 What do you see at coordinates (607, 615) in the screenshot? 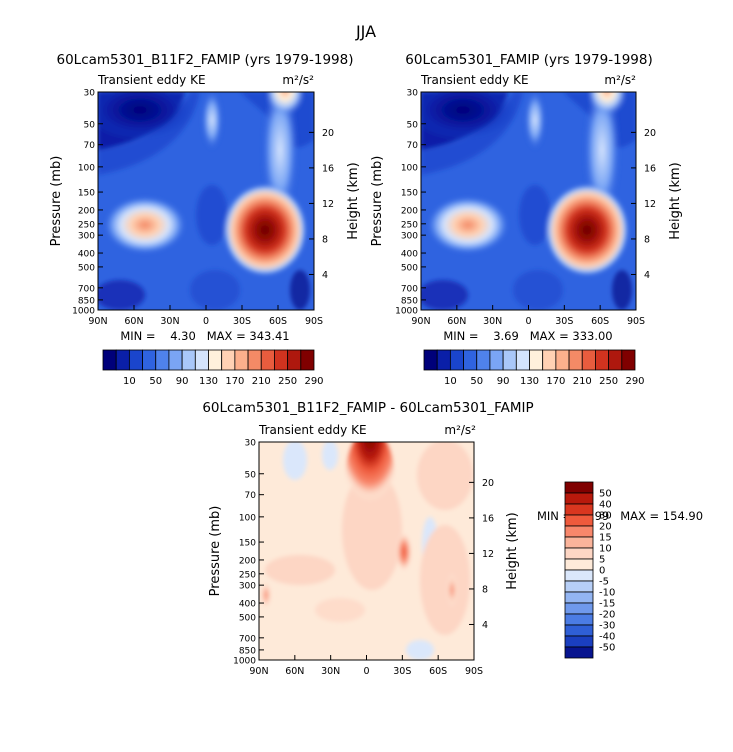
I see `panel-c-colorbar-label: -20` at bounding box center [607, 615].